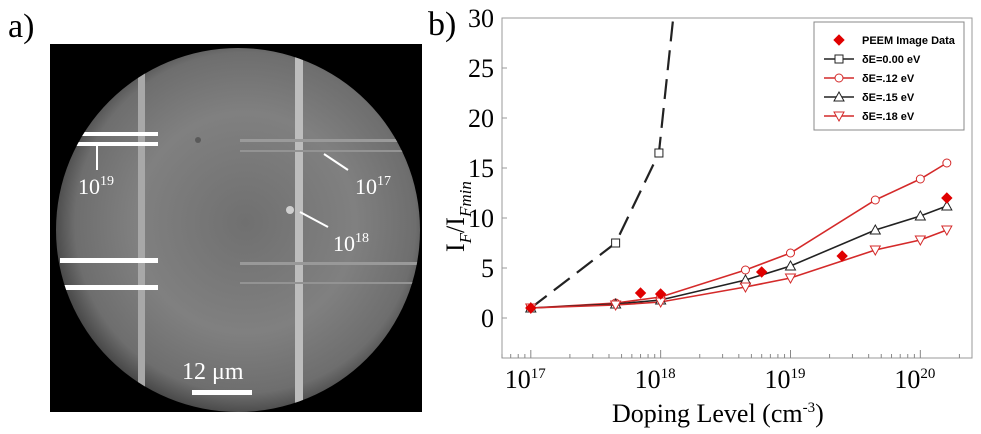 This screenshot has height=434, width=981. What do you see at coordinates (668, 374) in the screenshot?
I see `x-tick-exp: 18` at bounding box center [668, 374].